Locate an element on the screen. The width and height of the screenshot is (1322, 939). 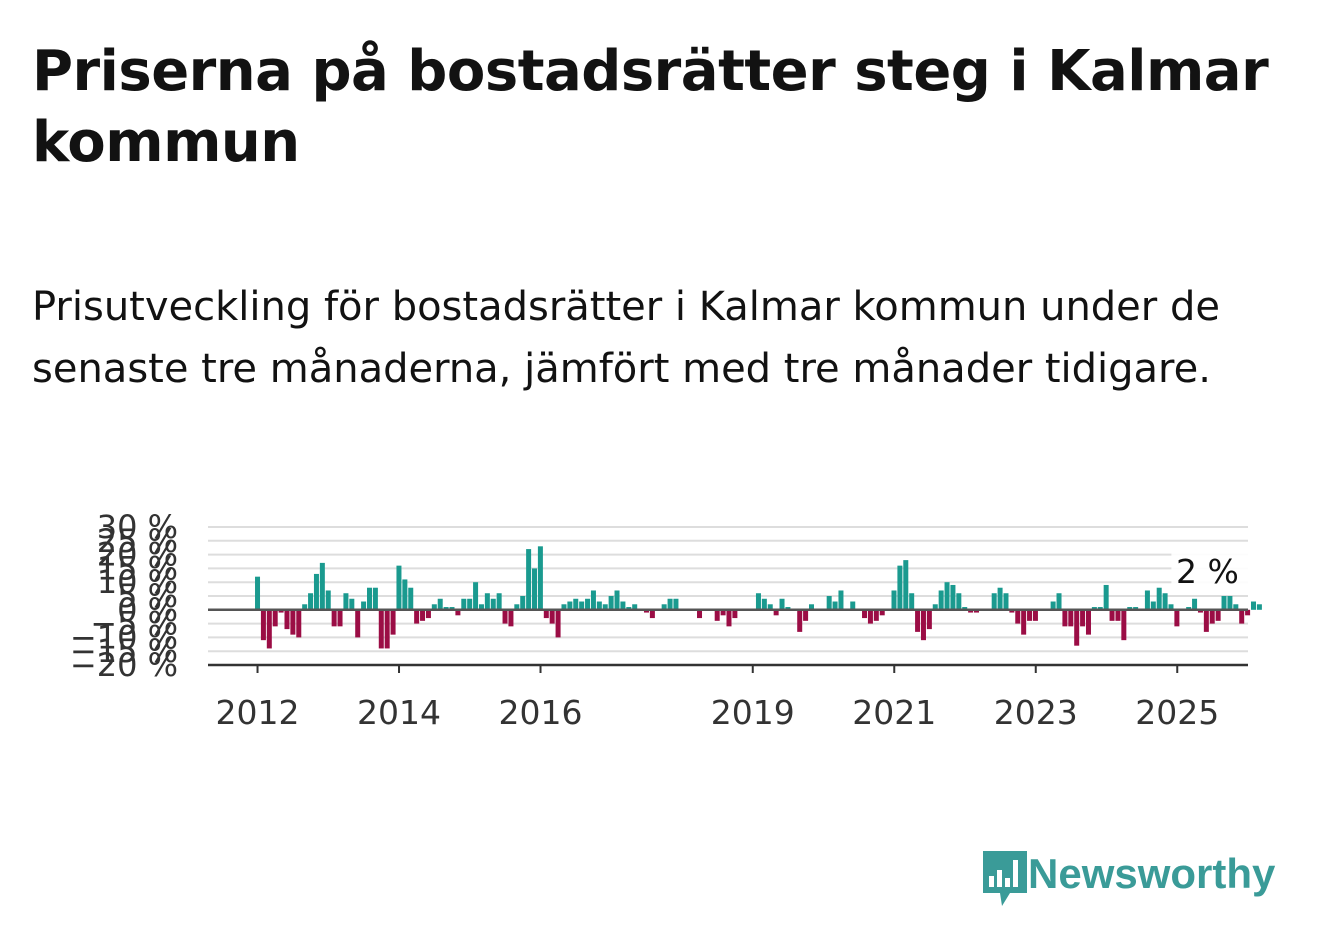
y-tick-label: 25 % is located at coordinates (137, 541).